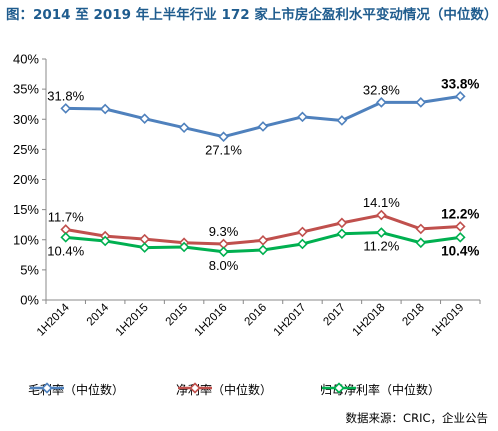 Image resolution: width=498 pixels, height=431 pixels. I want to click on legend-marker-gross-margin, so click(47, 388).